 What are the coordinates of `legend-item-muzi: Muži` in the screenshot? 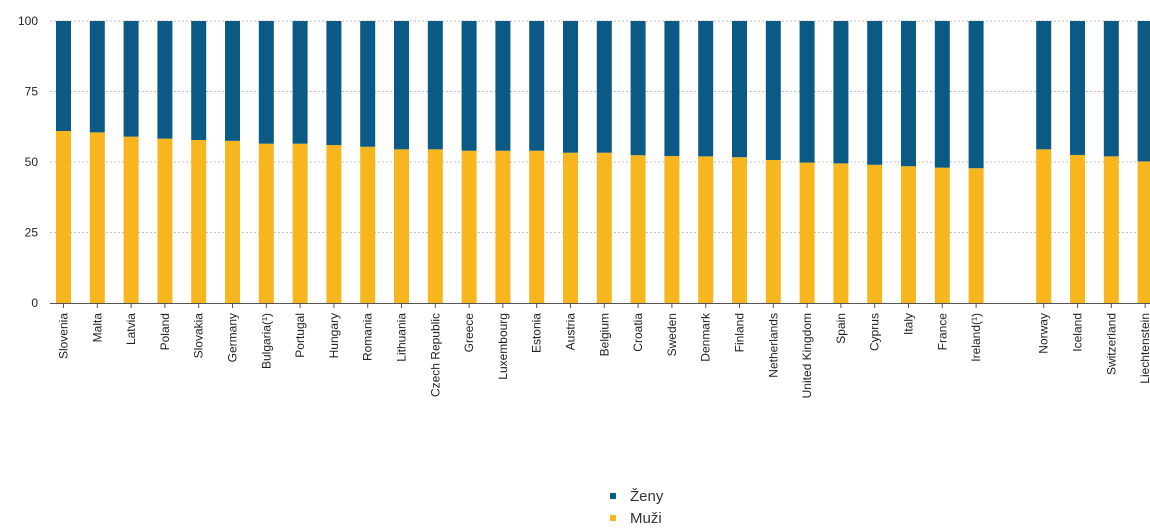 It's located at (636, 518).